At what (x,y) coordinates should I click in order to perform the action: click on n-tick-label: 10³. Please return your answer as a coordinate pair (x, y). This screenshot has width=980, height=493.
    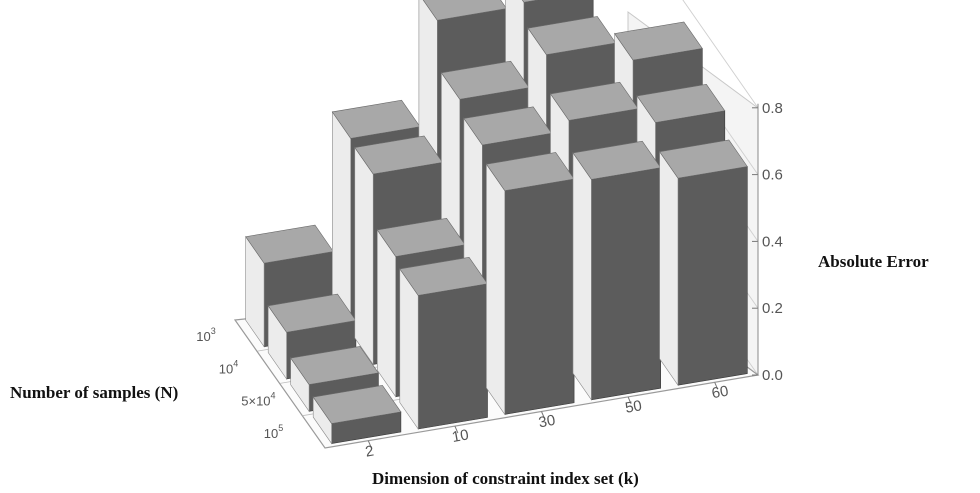
    Looking at the image, I should click on (205, 335).